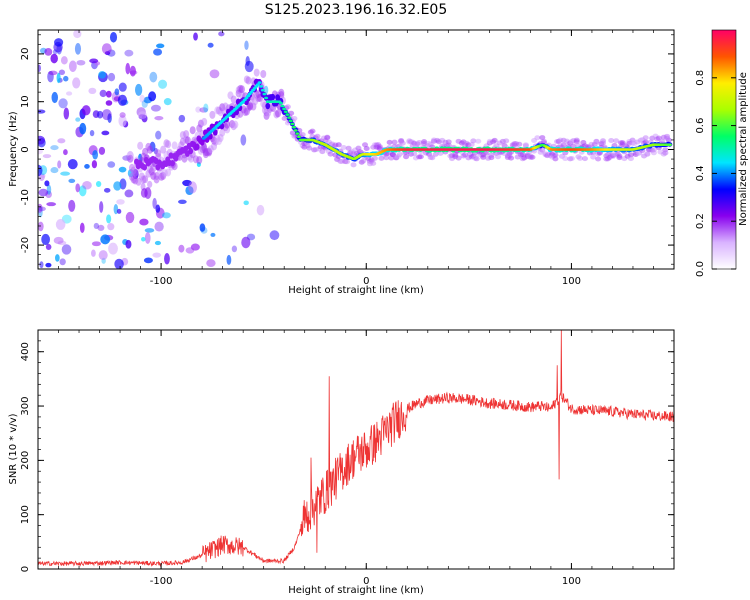  I want to click on colorbar-tick-label: 0.6, so click(700, 126).